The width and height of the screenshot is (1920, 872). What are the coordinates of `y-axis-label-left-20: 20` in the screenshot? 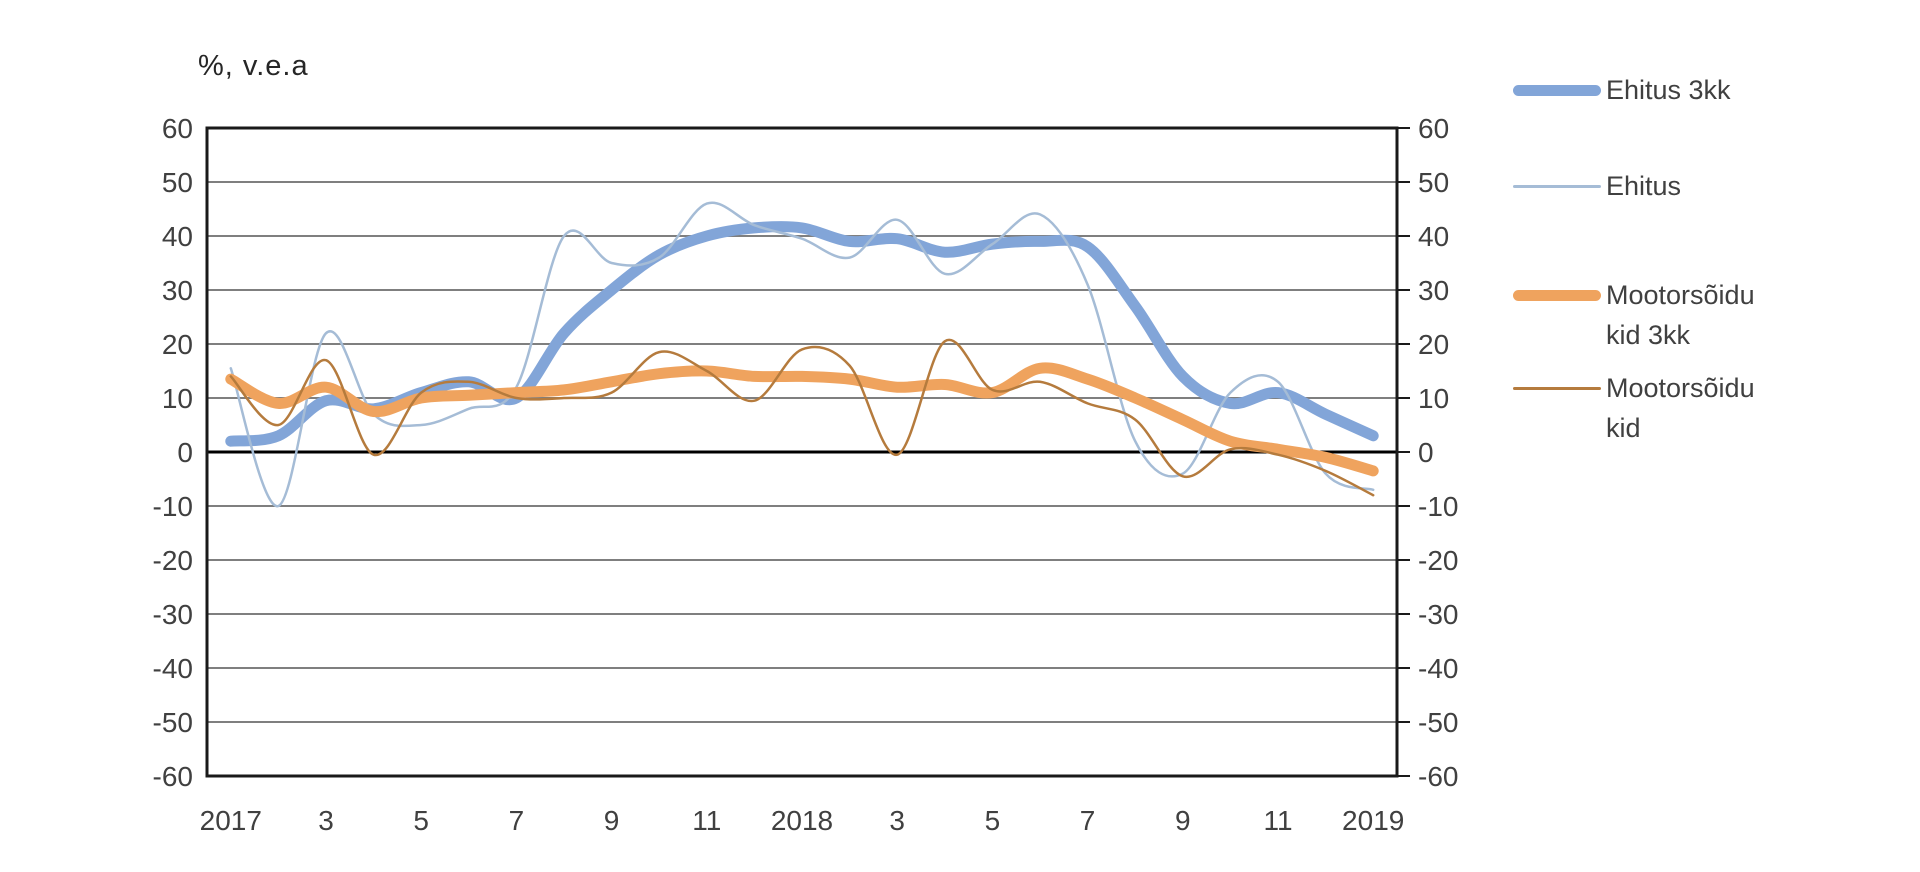 It's located at (177, 344).